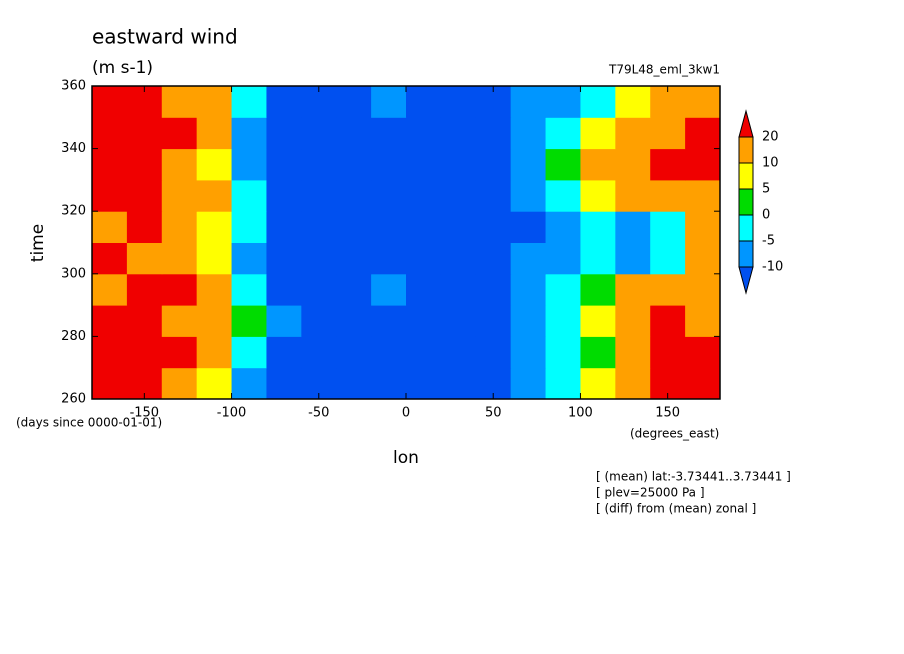 The height and width of the screenshot is (654, 904). What do you see at coordinates (674, 434) in the screenshot?
I see `x-units: (degrees_east)` at bounding box center [674, 434].